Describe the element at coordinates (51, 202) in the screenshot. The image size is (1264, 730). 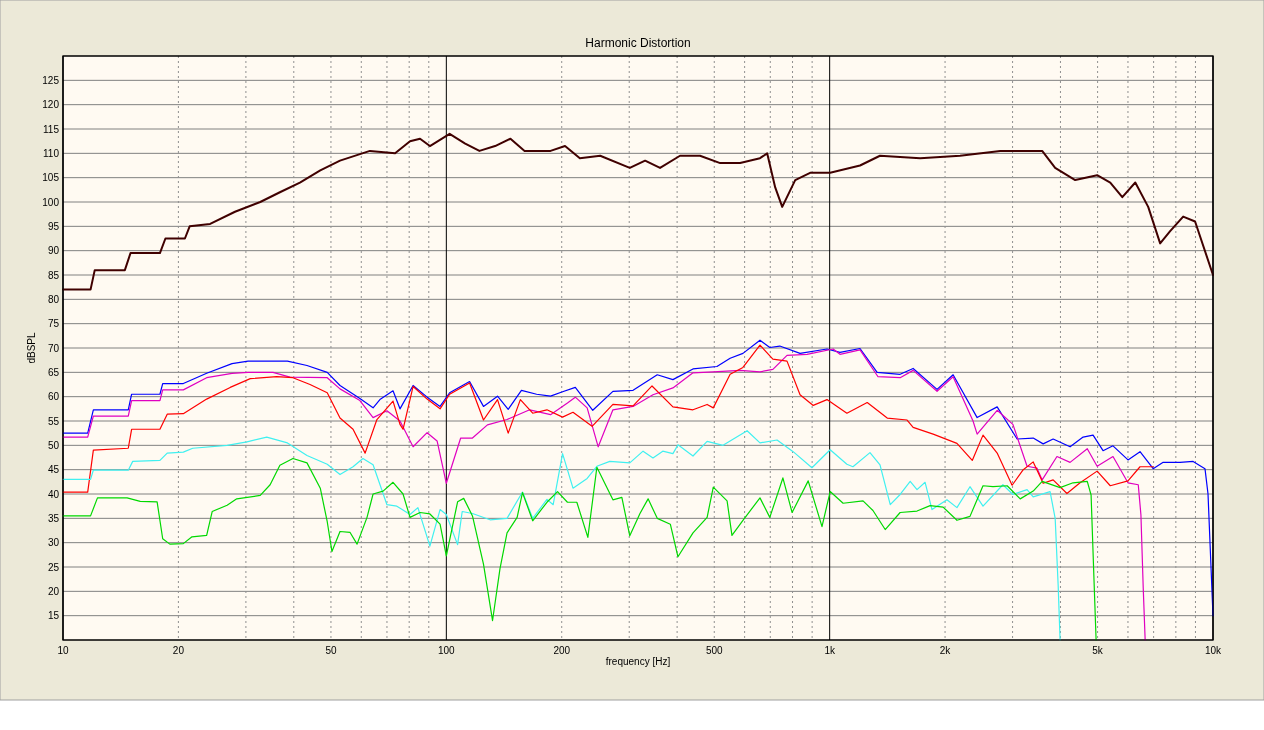
I see `y-tick-label: 100` at that location.